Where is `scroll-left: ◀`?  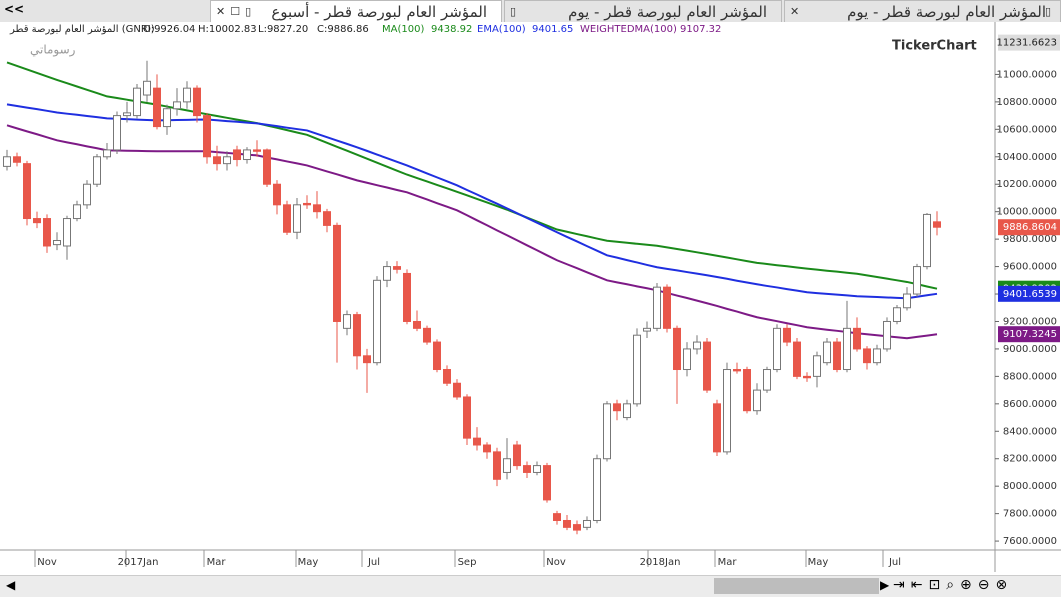
scroll-left: ◀ is located at coordinates (11, 585).